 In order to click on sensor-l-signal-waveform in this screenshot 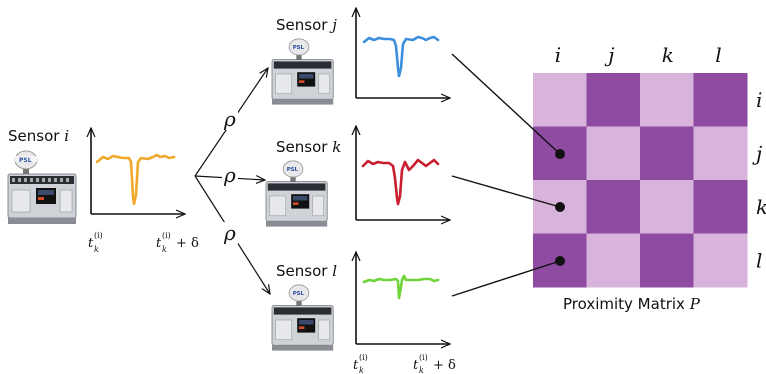, I will do `click(401, 287)`.